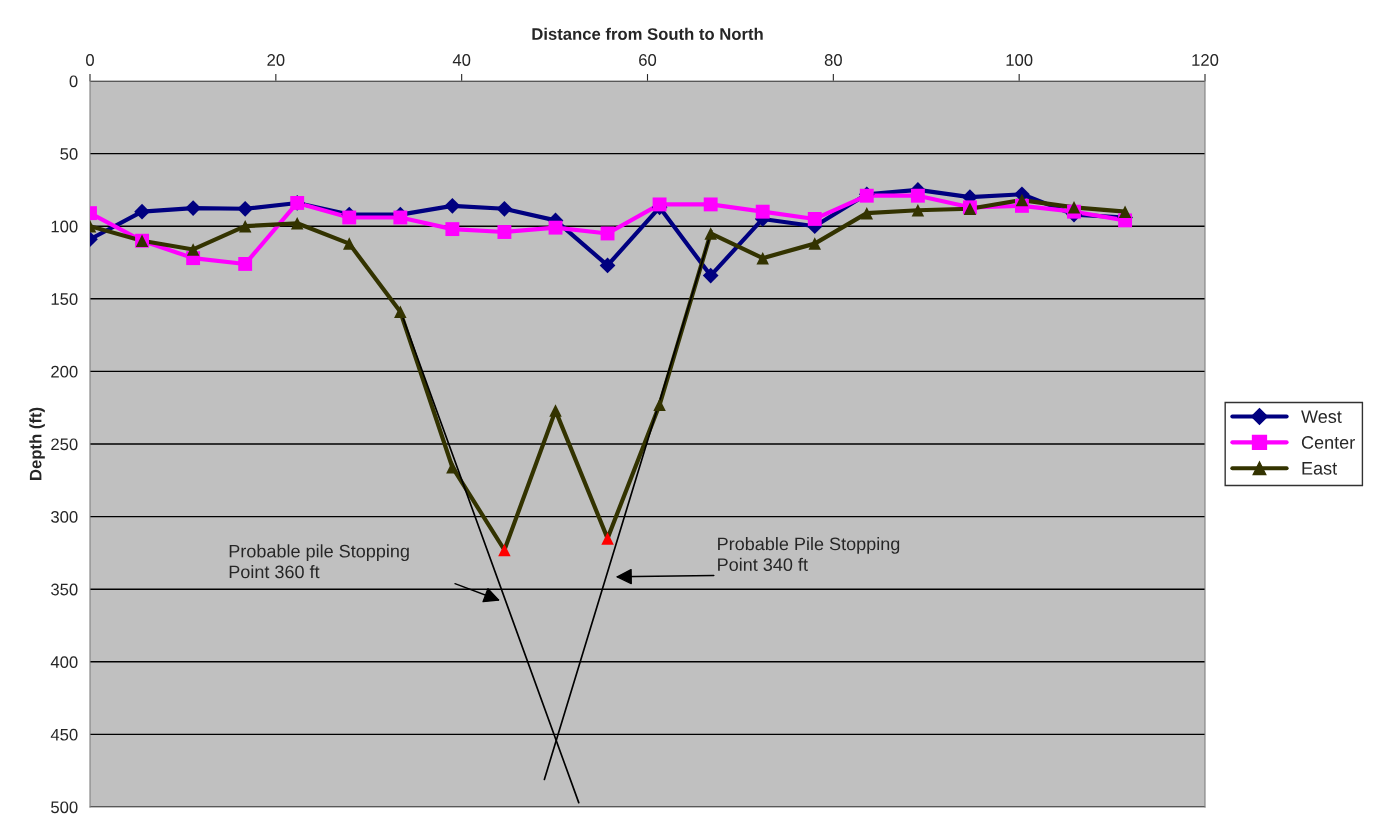  Describe the element at coordinates (648, 60) in the screenshot. I see `x-tick-label: 60` at that location.